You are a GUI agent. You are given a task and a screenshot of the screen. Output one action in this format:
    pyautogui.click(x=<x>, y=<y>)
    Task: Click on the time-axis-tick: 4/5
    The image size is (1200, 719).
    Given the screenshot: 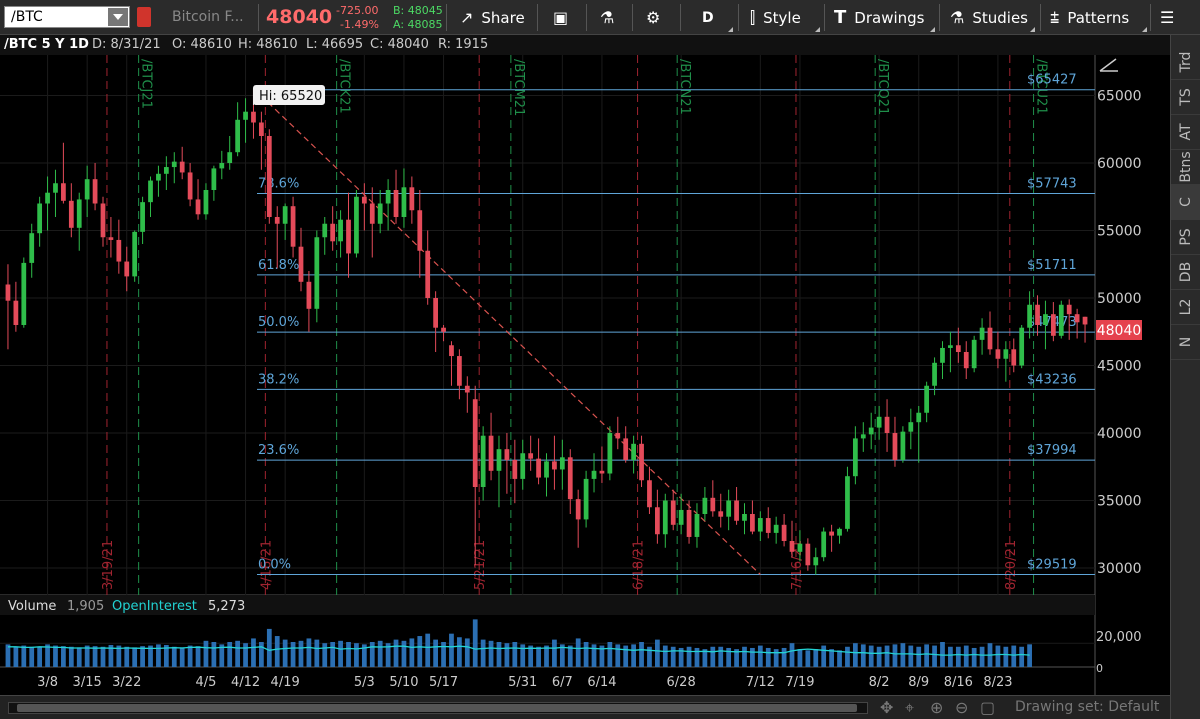 What is the action you would take?
    pyautogui.click(x=205, y=682)
    